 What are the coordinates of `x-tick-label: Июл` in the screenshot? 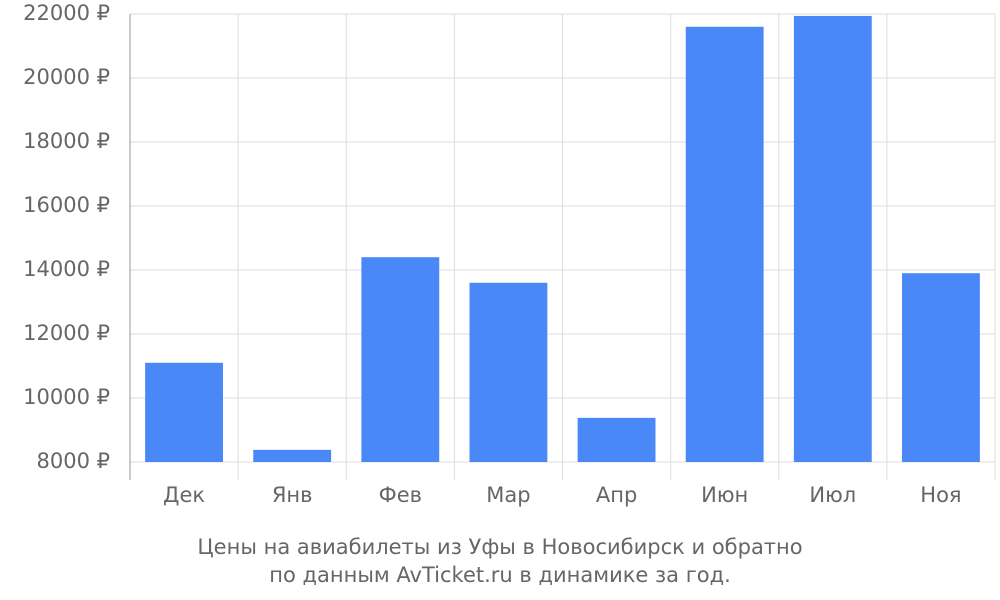 It's located at (832, 495).